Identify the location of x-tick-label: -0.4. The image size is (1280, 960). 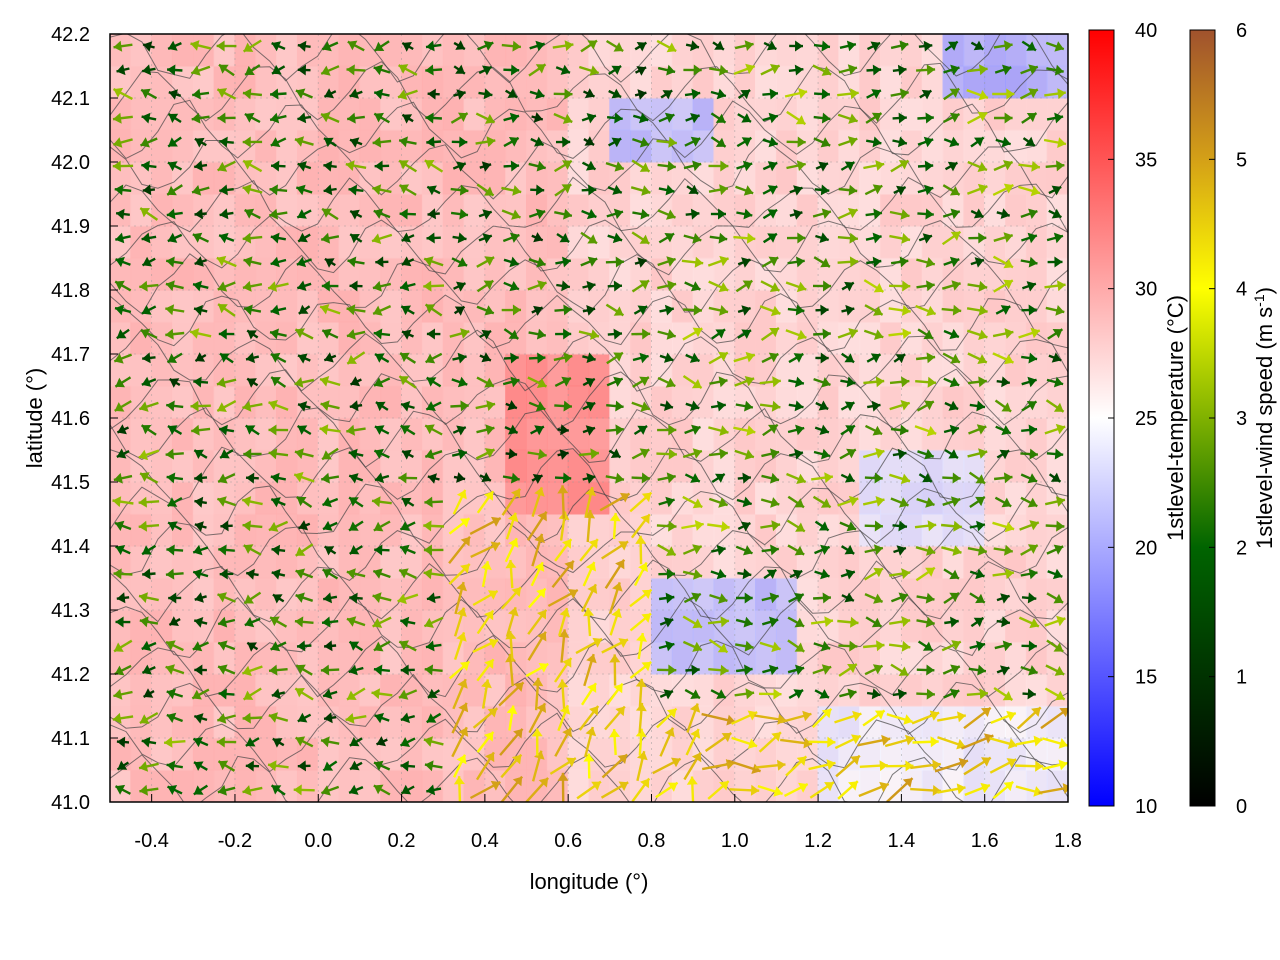
(151, 841).